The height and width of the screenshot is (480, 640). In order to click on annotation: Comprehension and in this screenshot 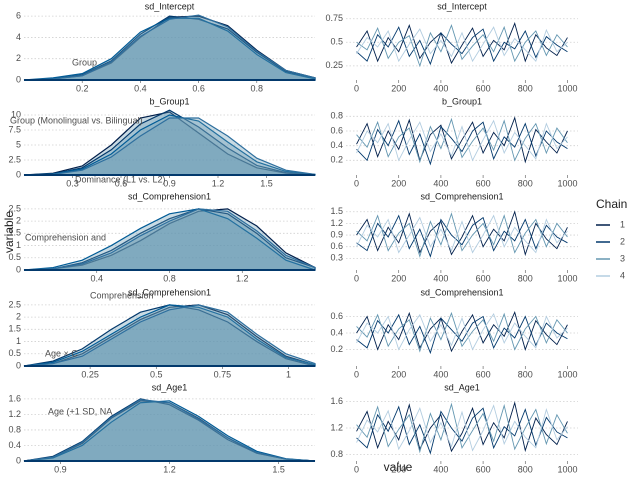, I will do `click(65, 237)`.